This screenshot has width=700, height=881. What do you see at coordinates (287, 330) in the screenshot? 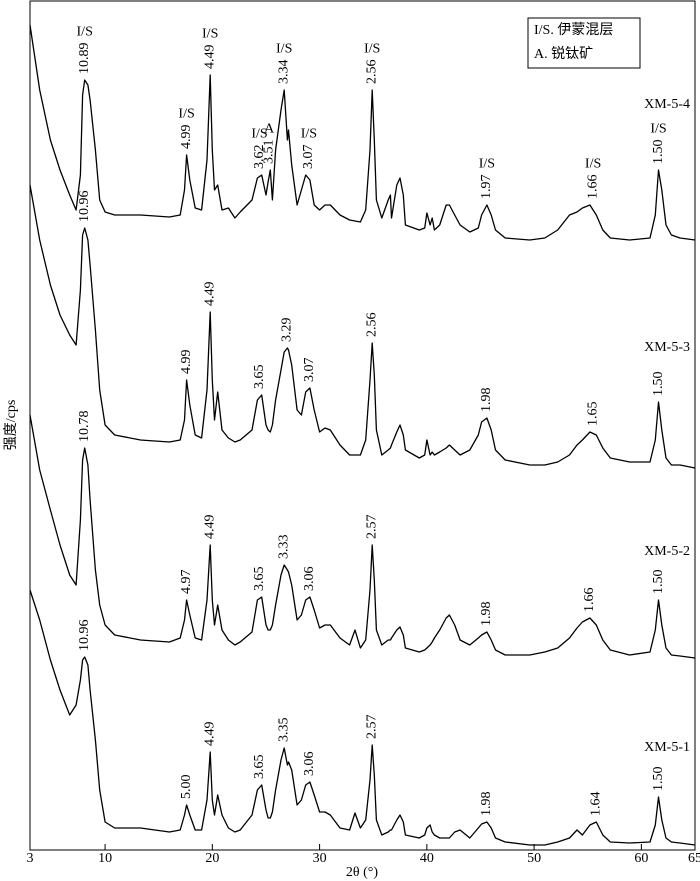
I see `peak-label: 3.29` at bounding box center [287, 330].